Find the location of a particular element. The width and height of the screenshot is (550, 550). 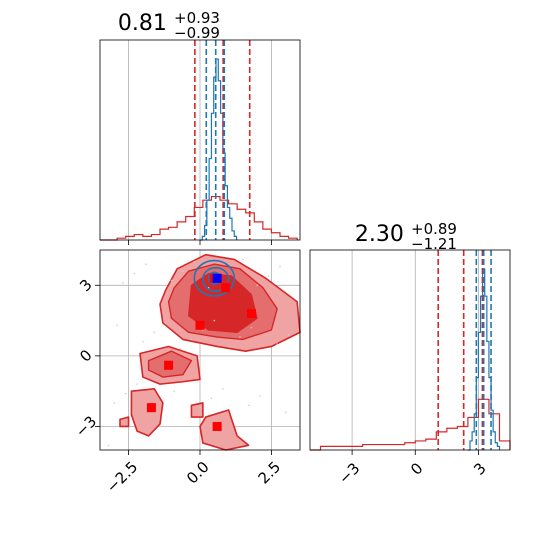

param1-histogram-panel is located at coordinates (200, 142).